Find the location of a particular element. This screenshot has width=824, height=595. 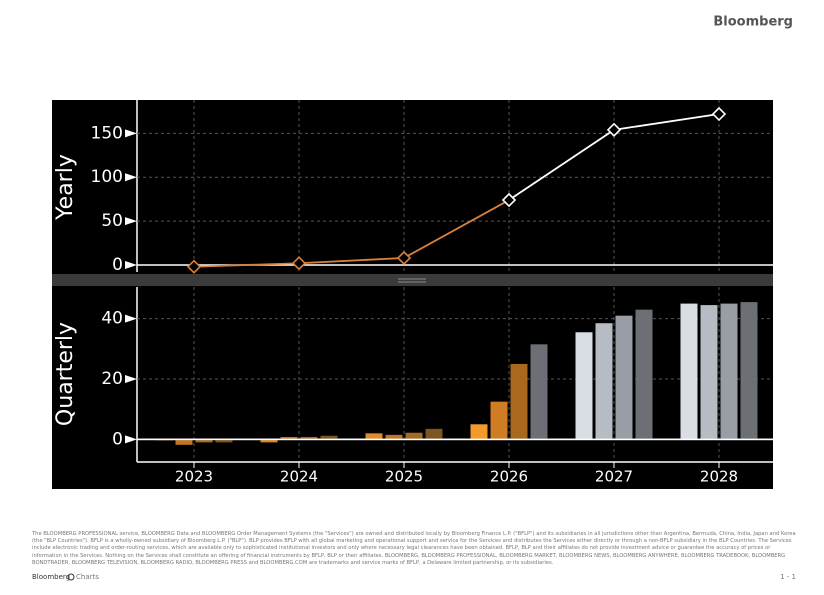

y-axis-title: Quarterly is located at coordinates (65, 374).